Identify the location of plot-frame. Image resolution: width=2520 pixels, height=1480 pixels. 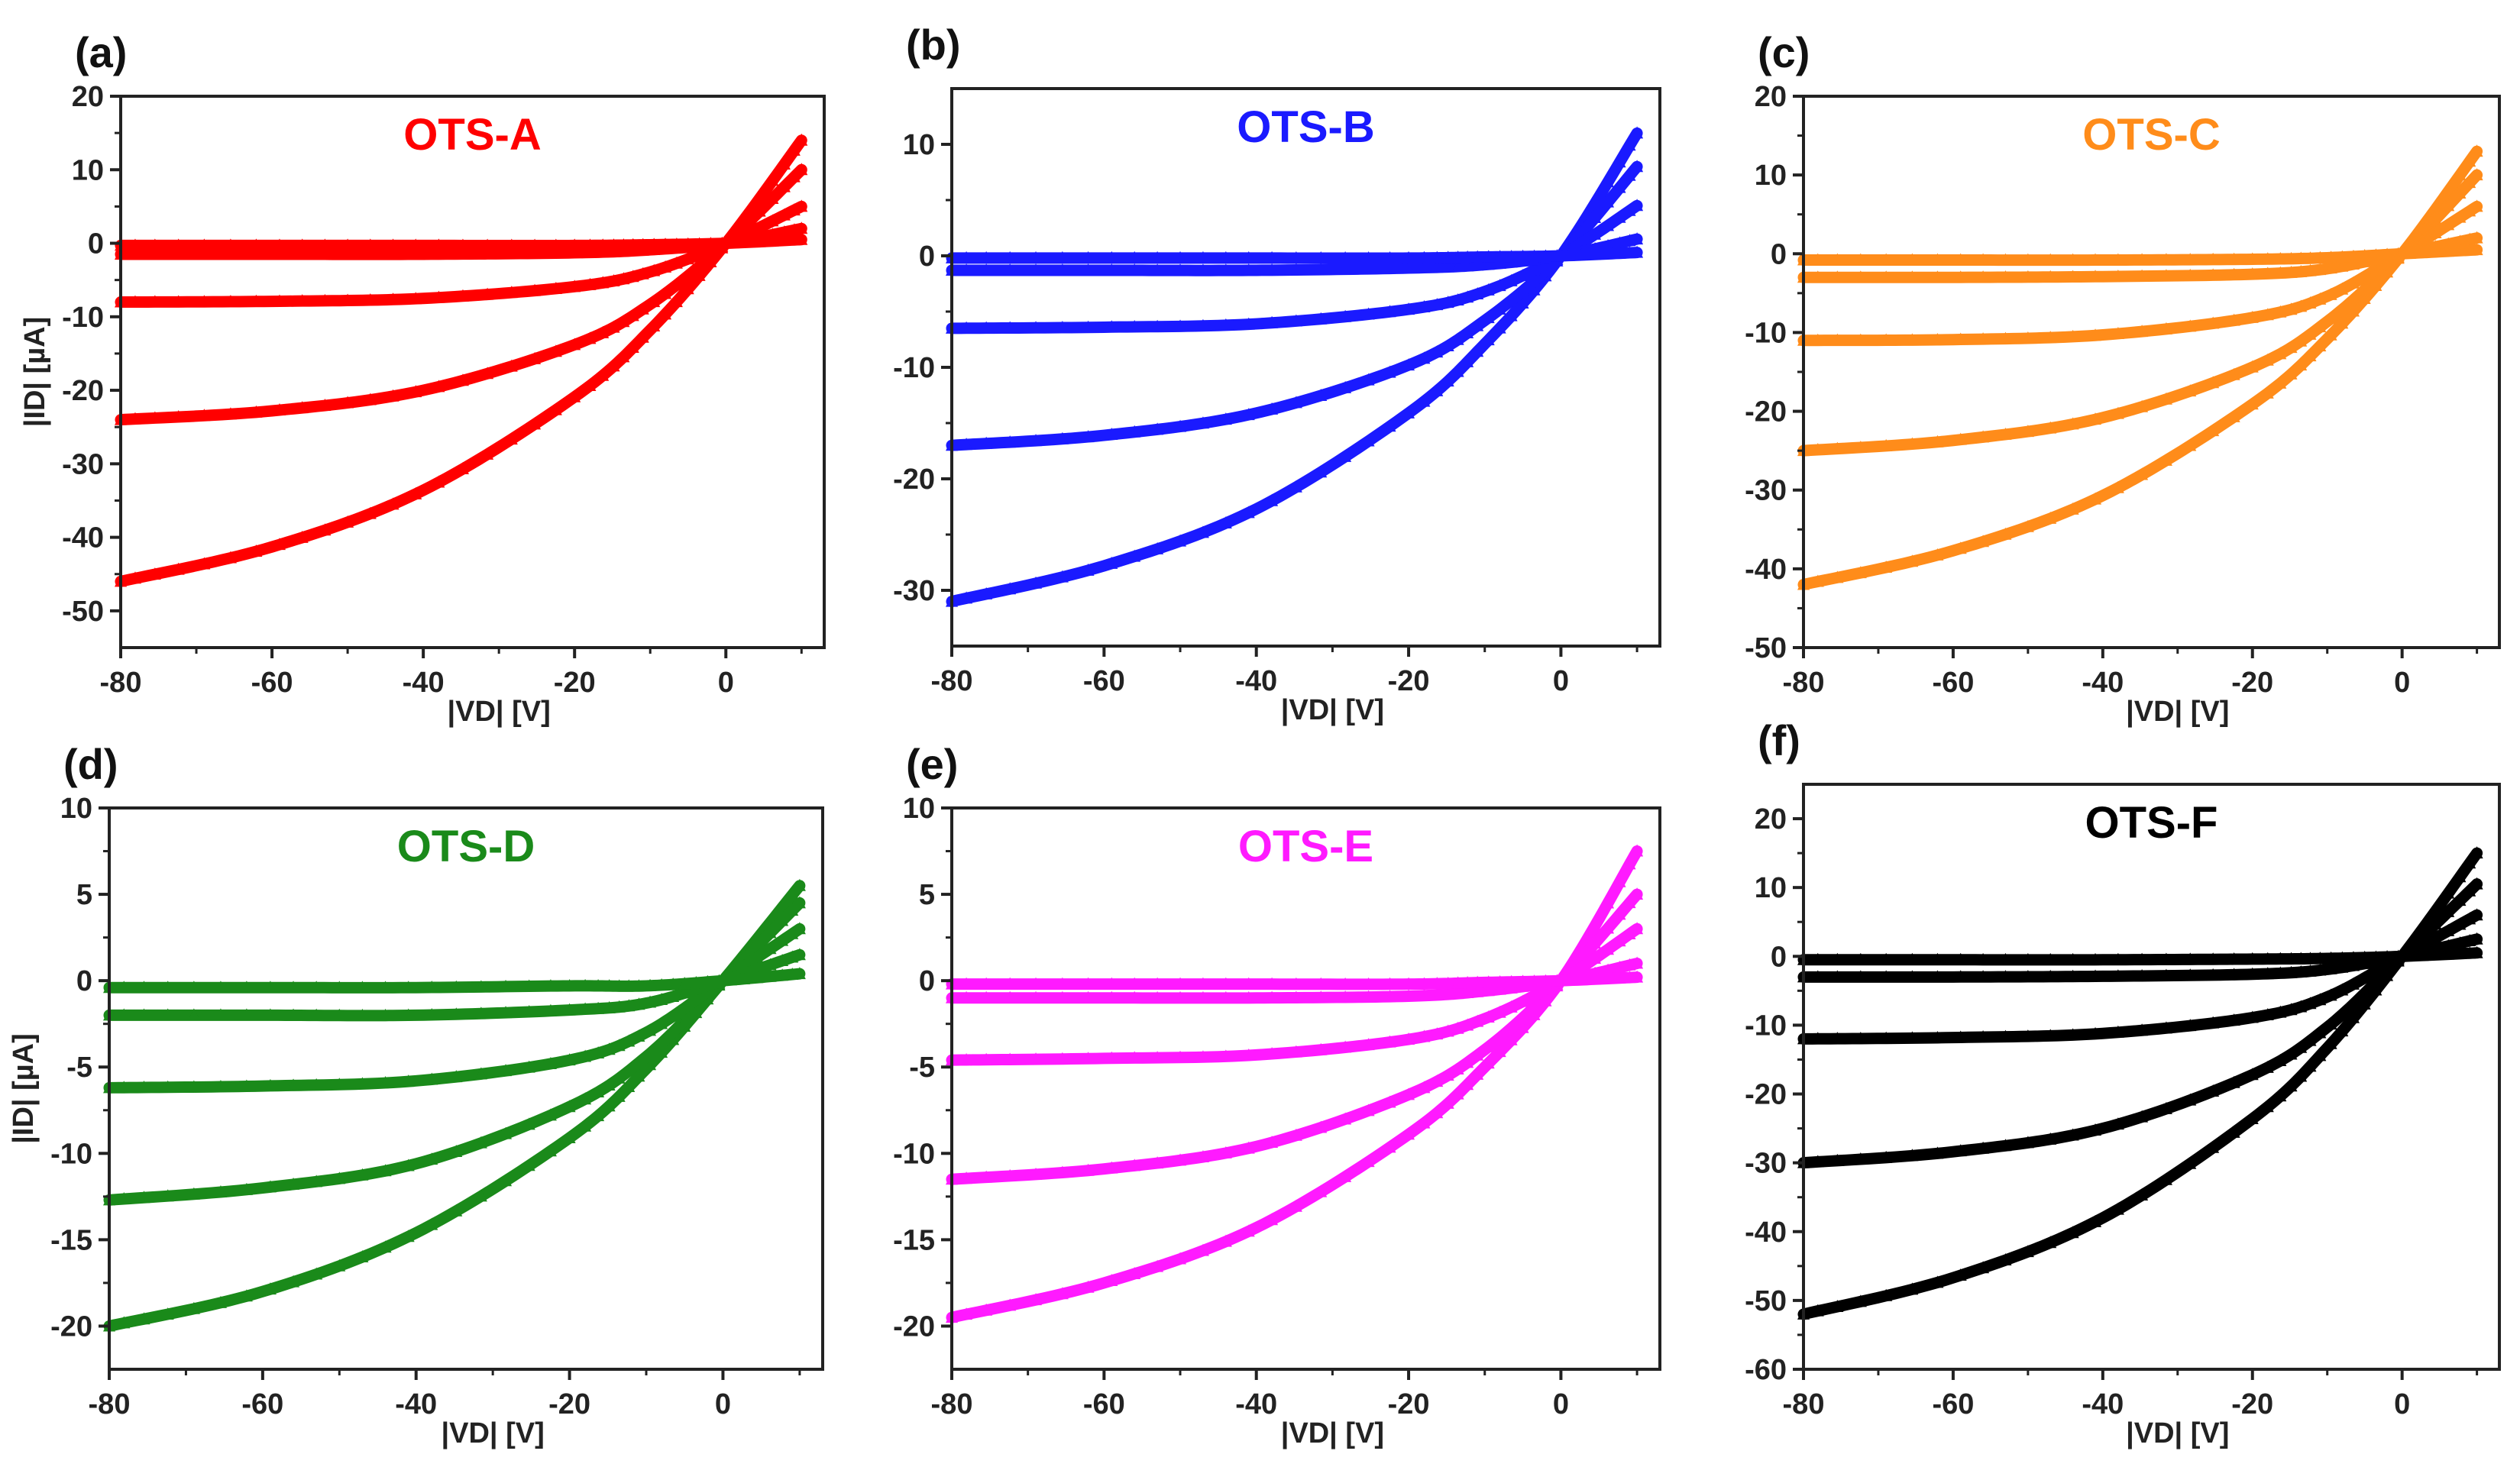
(1305, 1088).